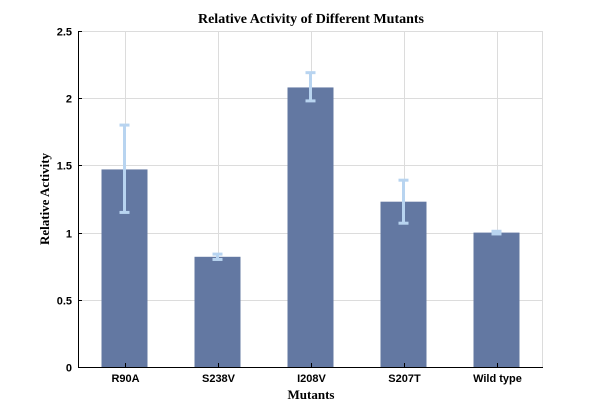 Image resolution: width=600 pixels, height=413 pixels. Describe the element at coordinates (69, 369) in the screenshot. I see `y-tick-label: 0` at that location.